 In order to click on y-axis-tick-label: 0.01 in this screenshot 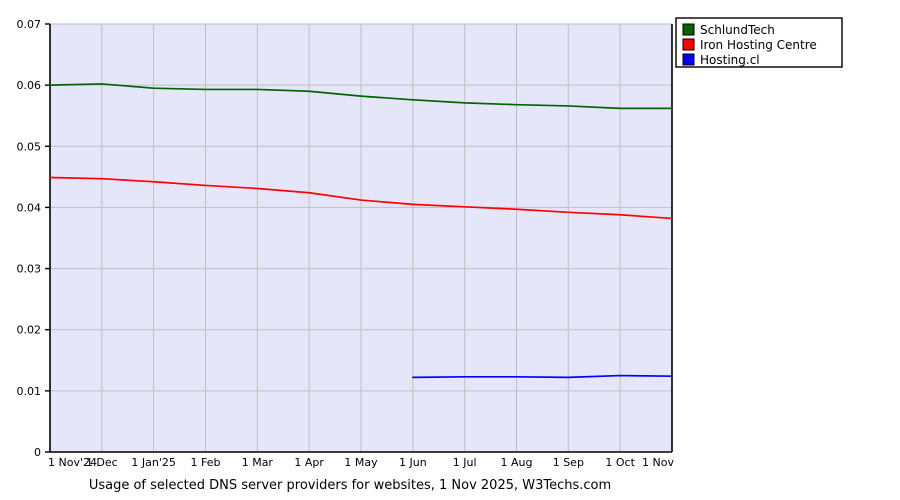, I will do `click(29, 391)`.